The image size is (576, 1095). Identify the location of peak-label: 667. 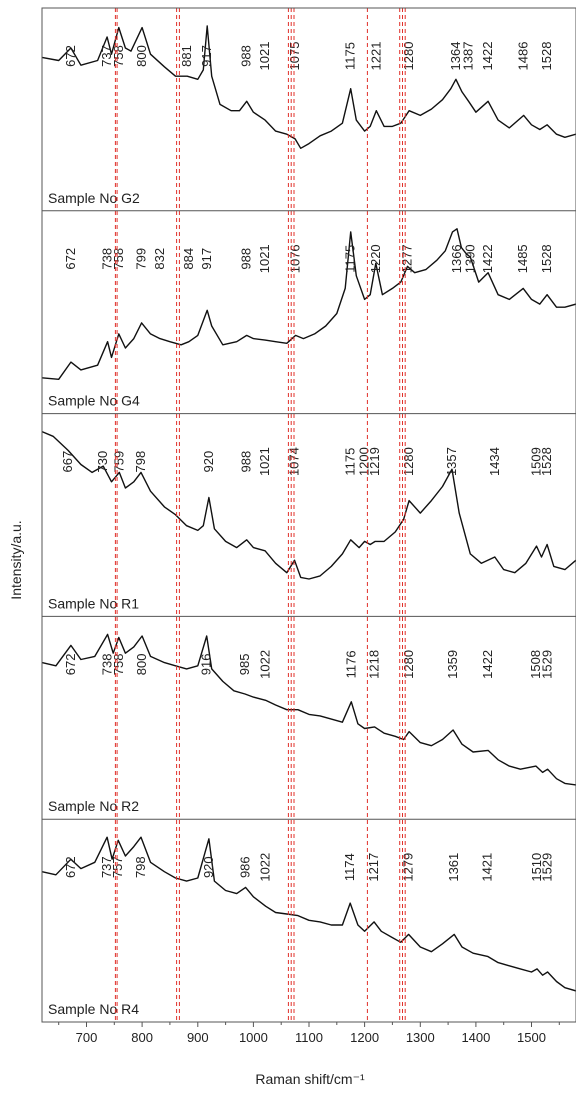
(67, 462).